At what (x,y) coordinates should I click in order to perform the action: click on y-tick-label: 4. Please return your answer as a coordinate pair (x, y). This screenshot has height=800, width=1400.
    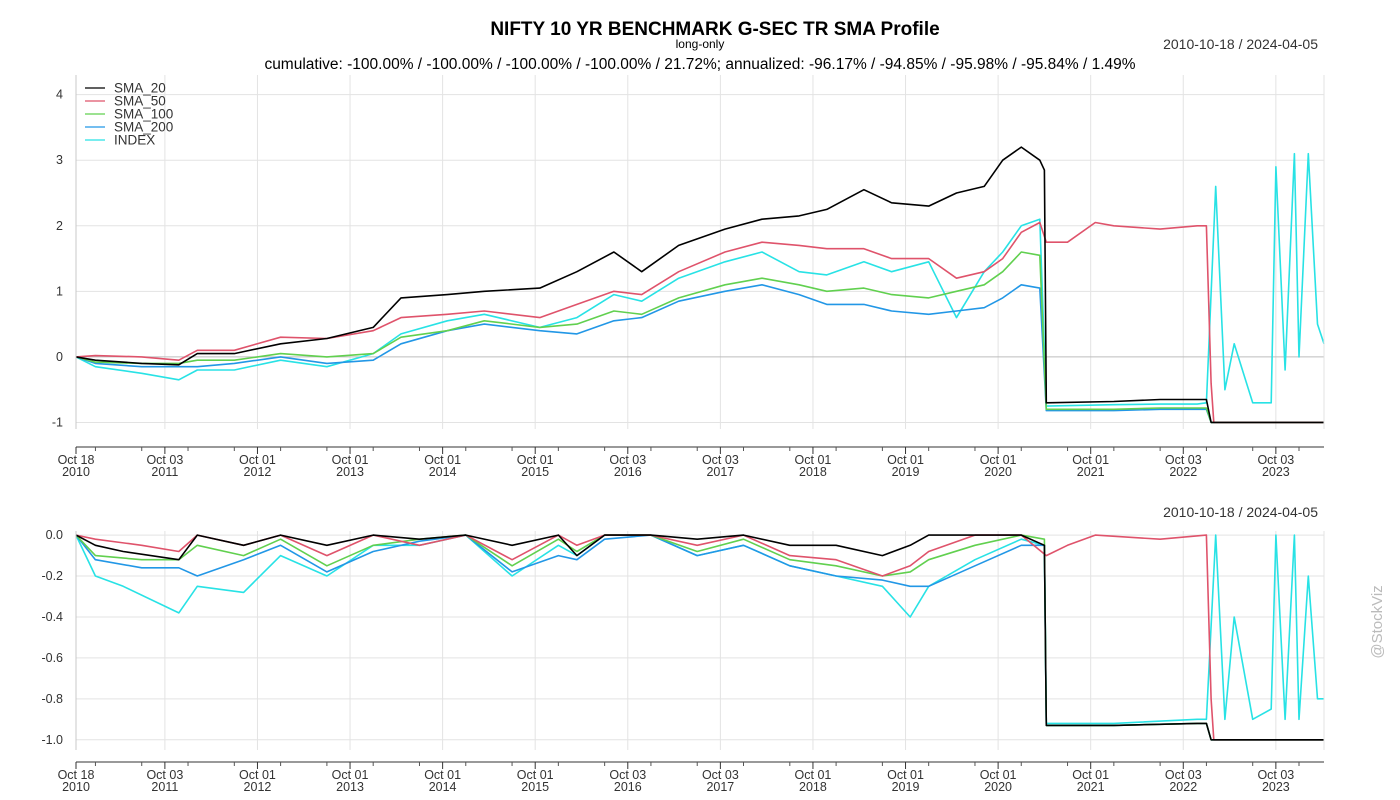
    Looking at the image, I should click on (59, 95).